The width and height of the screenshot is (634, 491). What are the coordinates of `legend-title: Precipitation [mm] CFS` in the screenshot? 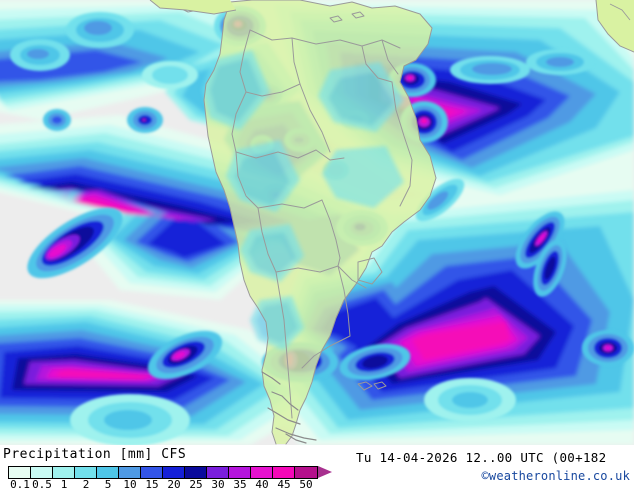 It's located at (95, 454).